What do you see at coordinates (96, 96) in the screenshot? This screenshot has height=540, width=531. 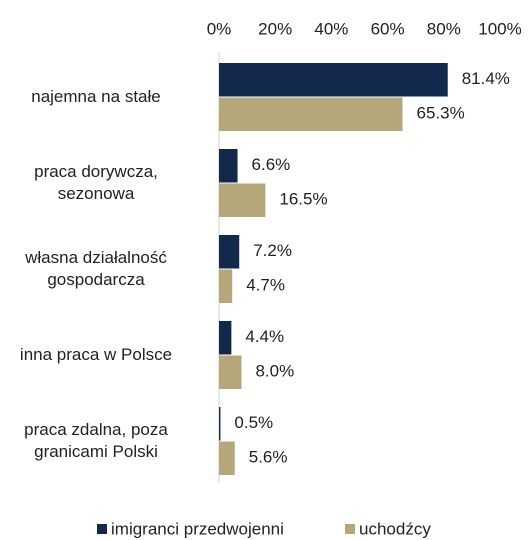 I see `category-label: najemna na stałe` at bounding box center [96, 96].